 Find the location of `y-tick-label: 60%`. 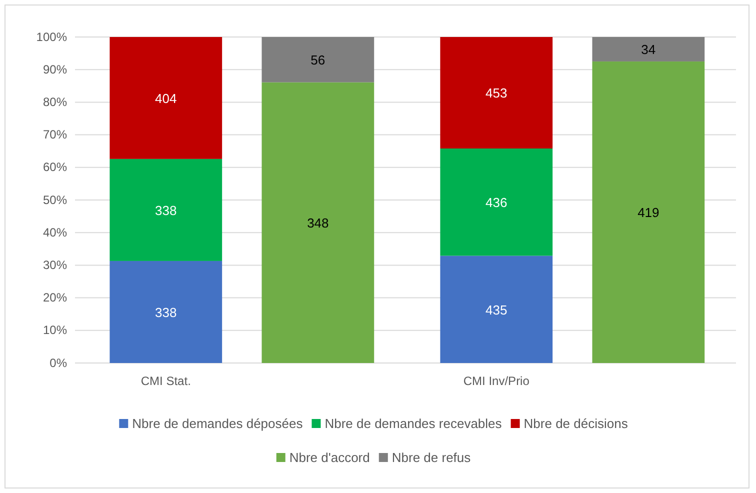

y-tick-label: 60% is located at coordinates (55, 167).